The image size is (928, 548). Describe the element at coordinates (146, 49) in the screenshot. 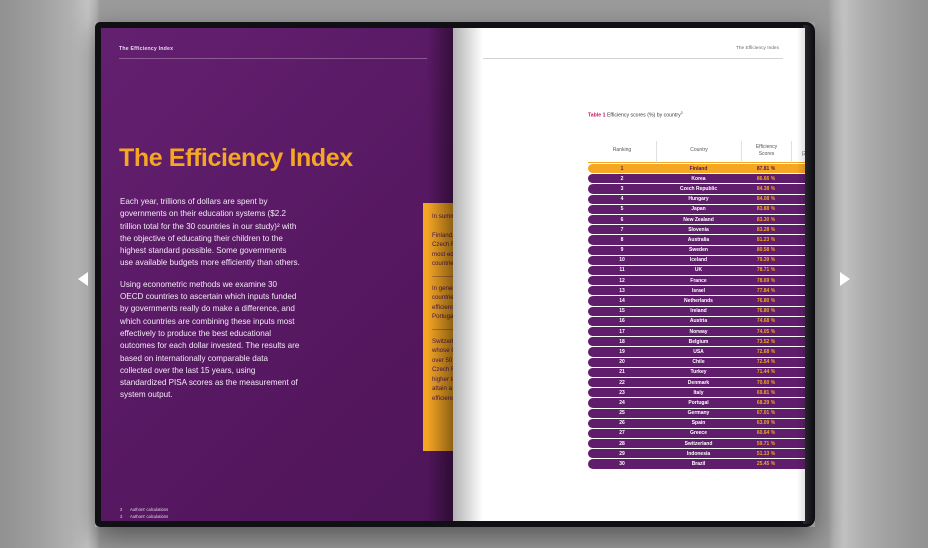

I see `left-running-header: The Efficiency Index` at that location.